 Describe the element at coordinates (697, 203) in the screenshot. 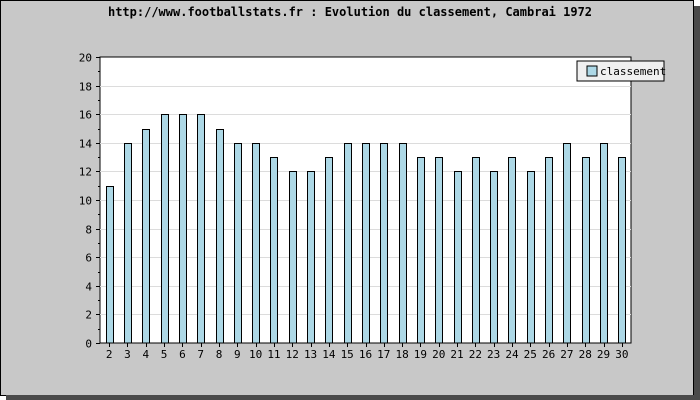

I see `frame-shadow-right` at that location.